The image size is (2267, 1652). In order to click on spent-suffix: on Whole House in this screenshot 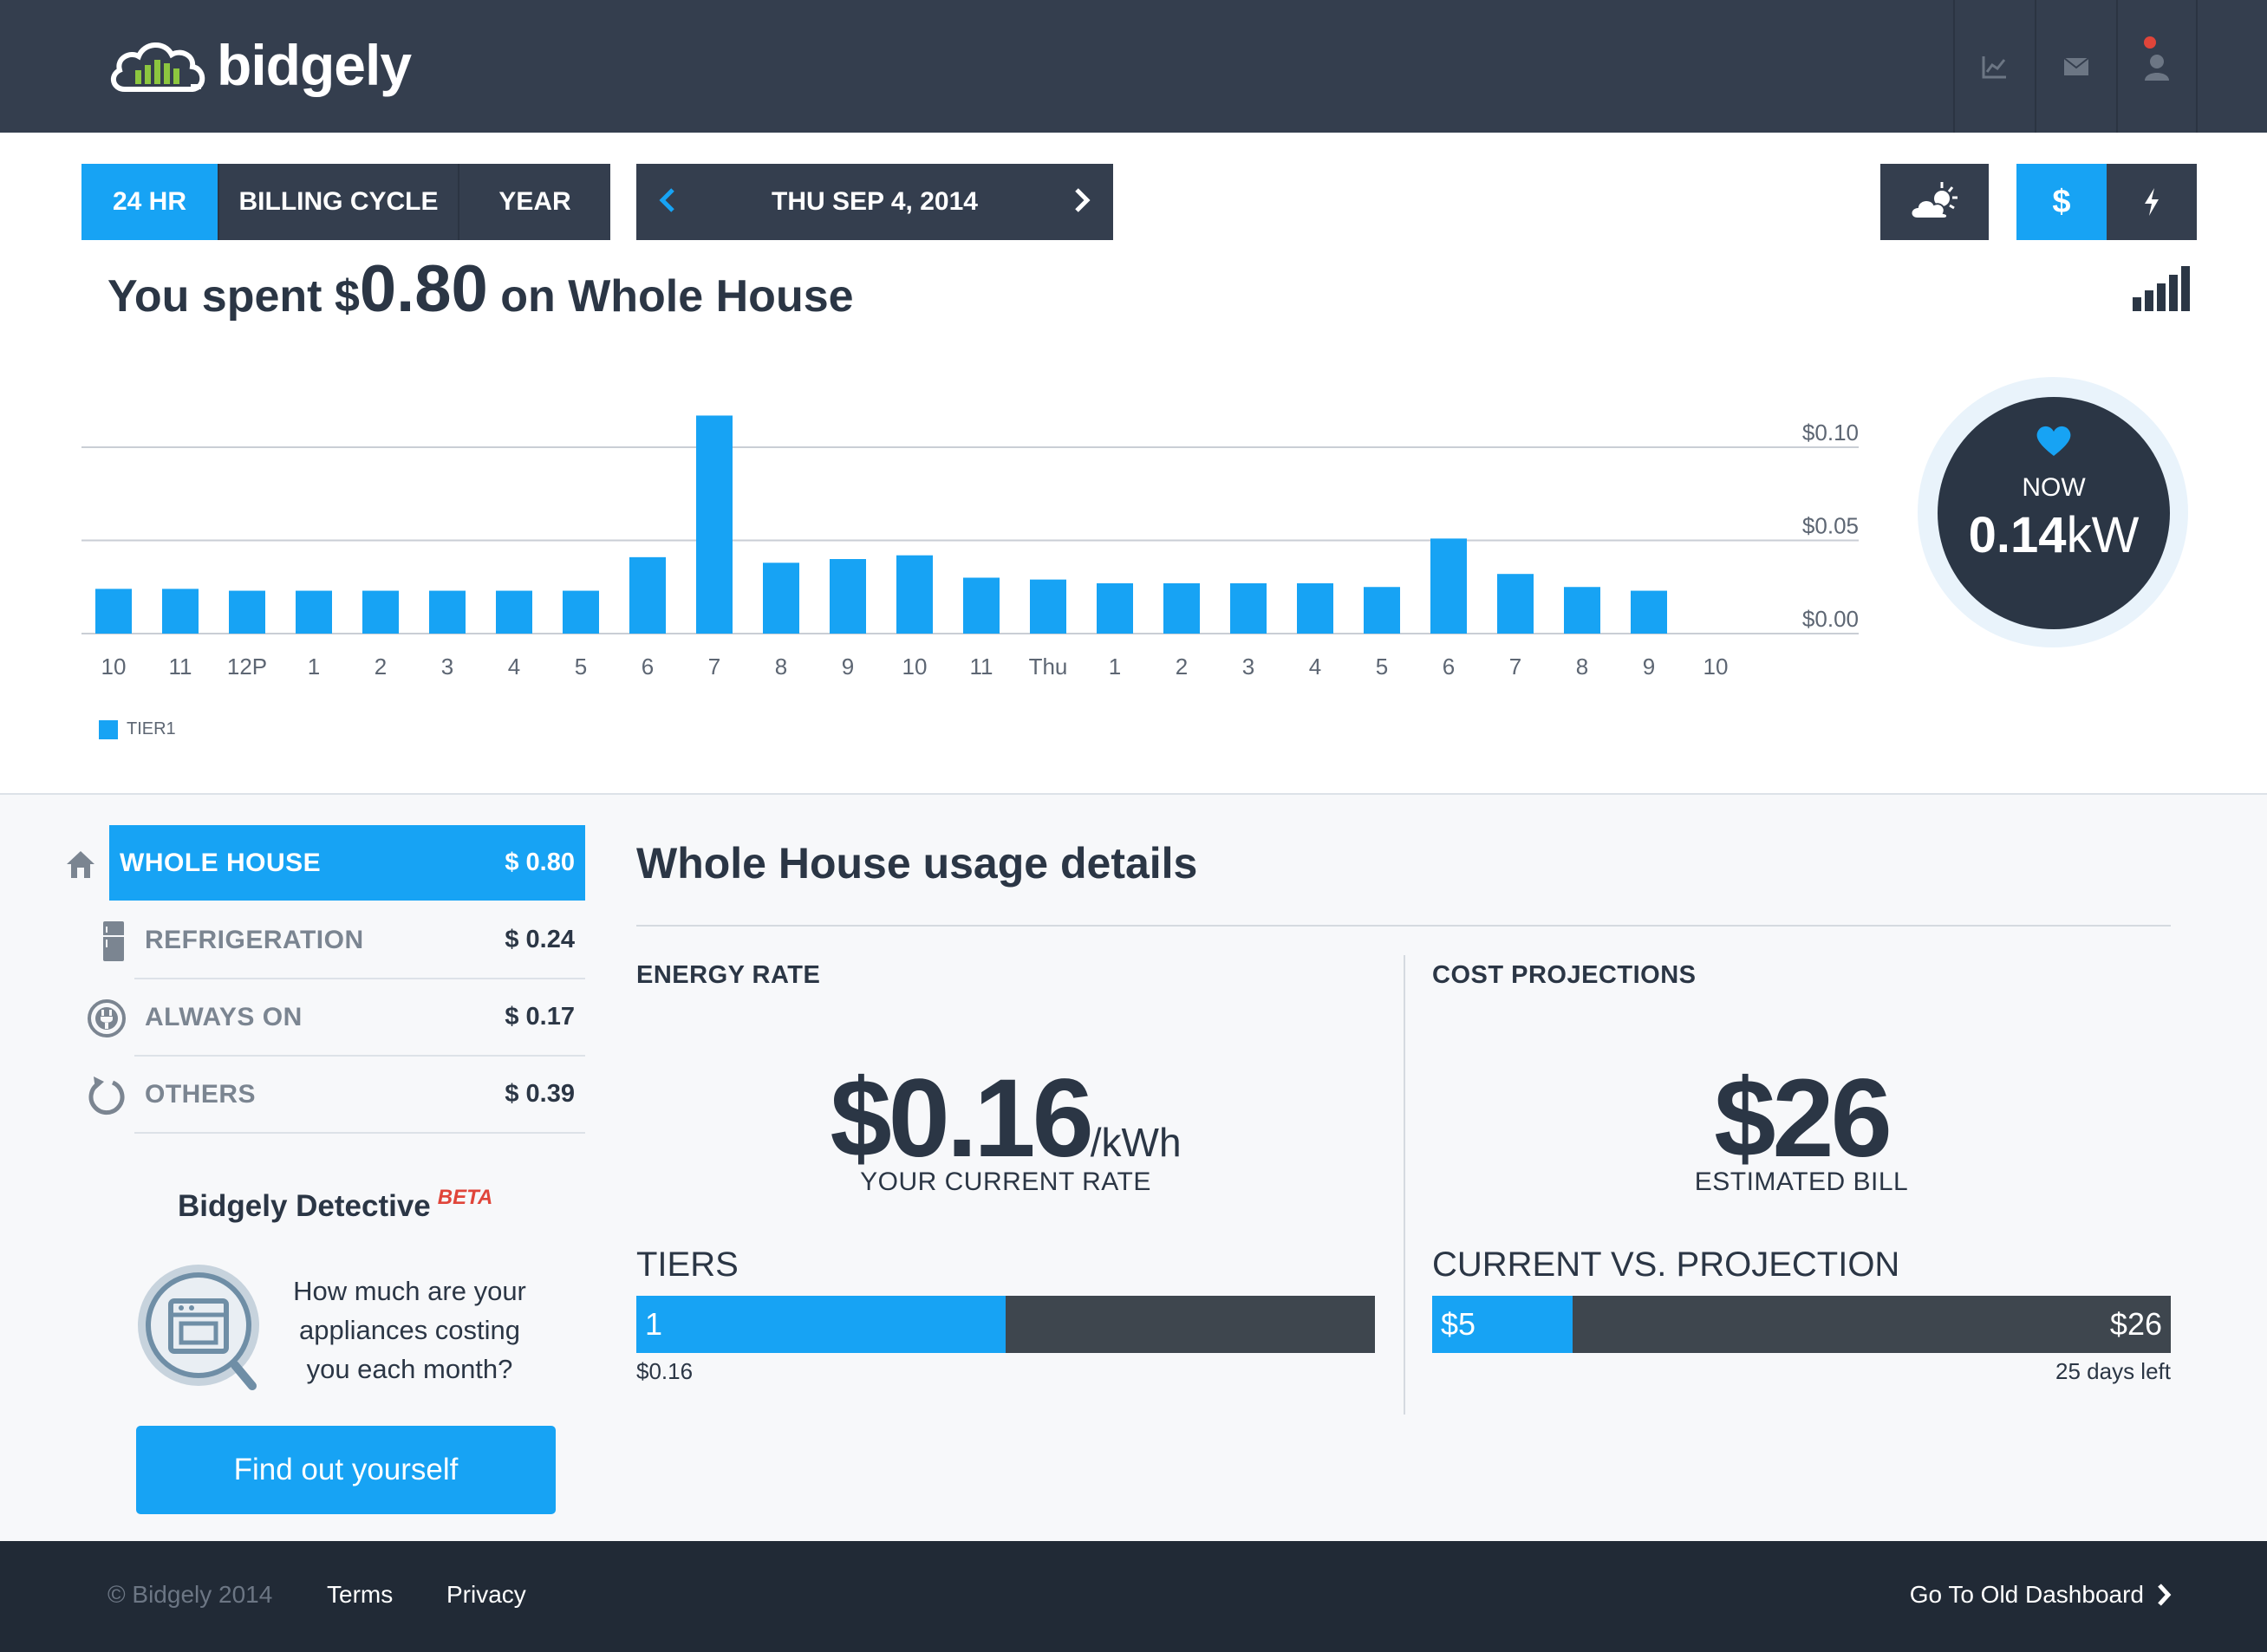, I will do `click(670, 296)`.